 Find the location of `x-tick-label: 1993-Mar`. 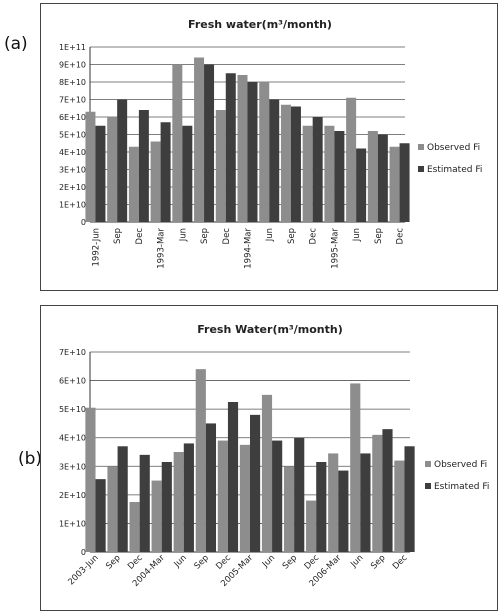

x-tick-label: 1993-Mar is located at coordinates (162, 248).